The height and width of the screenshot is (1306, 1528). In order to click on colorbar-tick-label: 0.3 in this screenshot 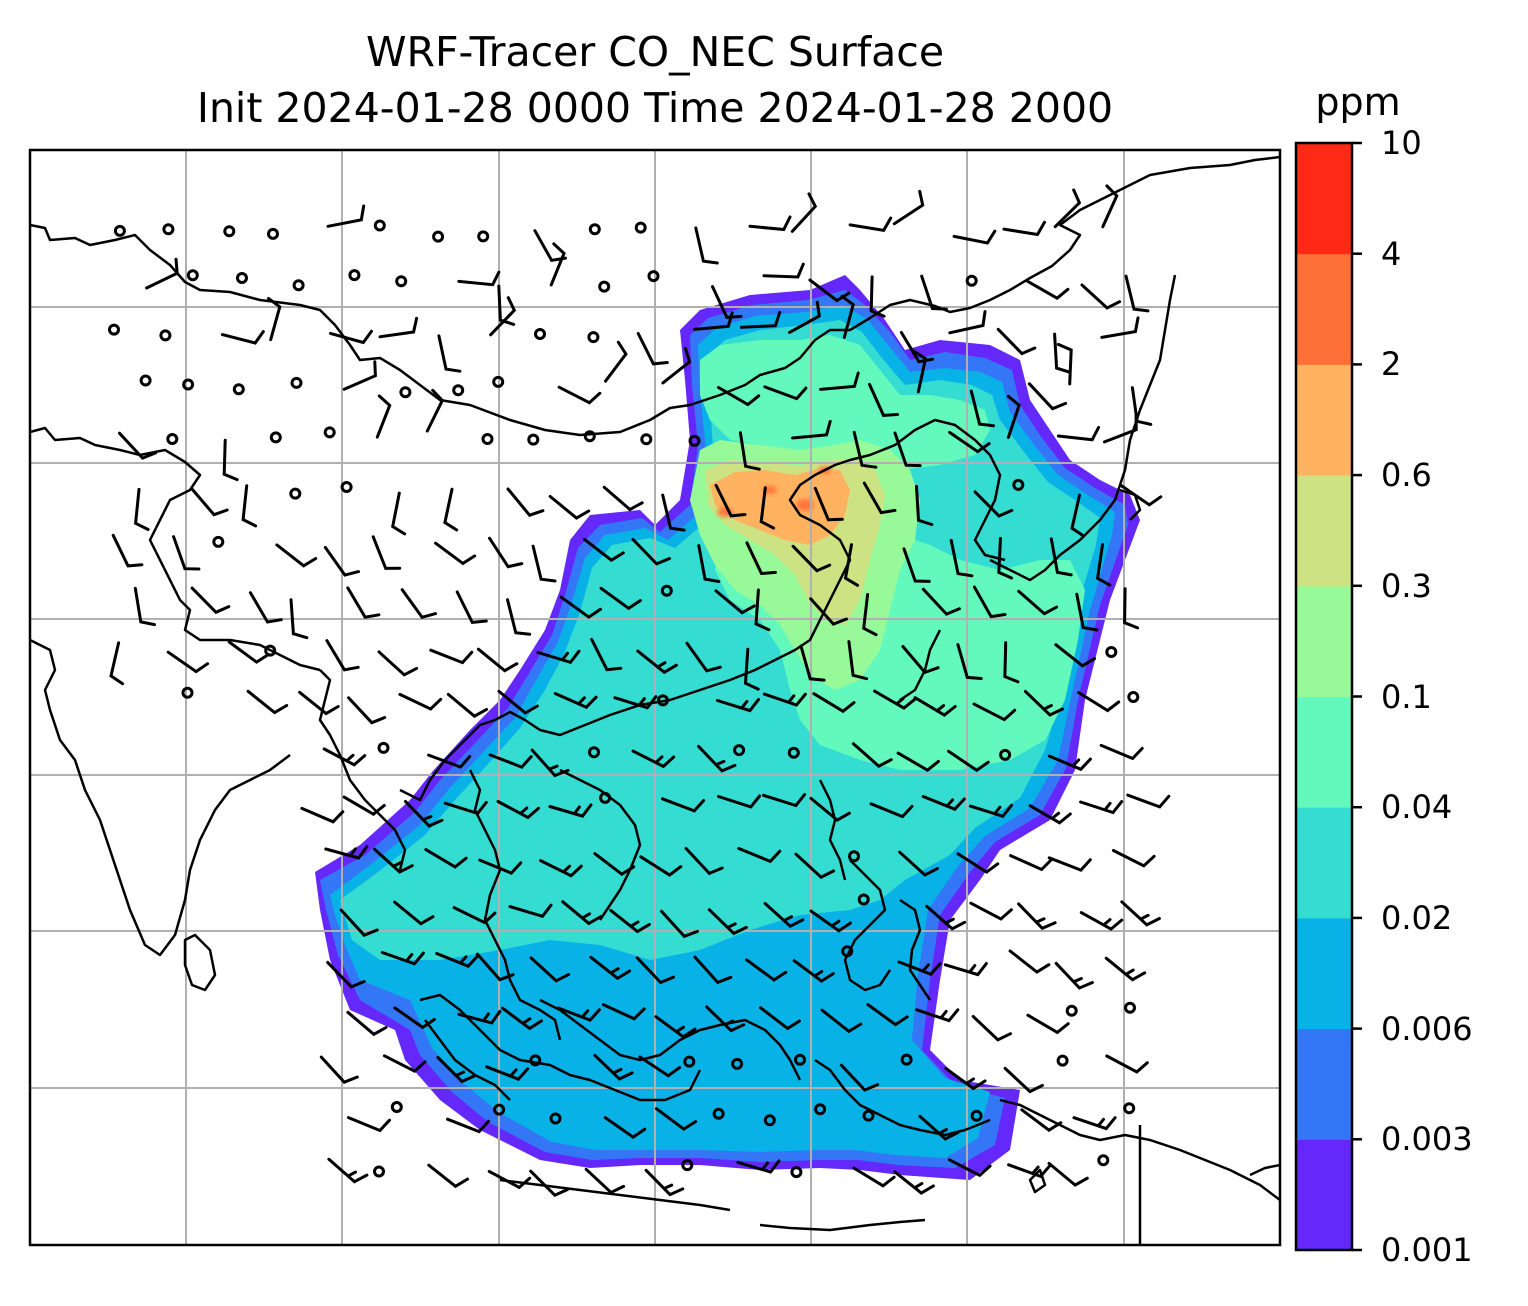, I will do `click(1406, 585)`.